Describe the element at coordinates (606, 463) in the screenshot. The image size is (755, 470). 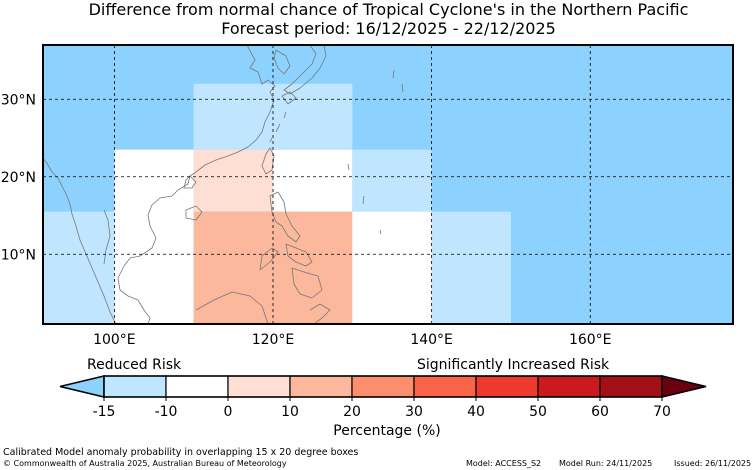
I see `footnote-model-run: Model Run: 24/11/2025` at that location.